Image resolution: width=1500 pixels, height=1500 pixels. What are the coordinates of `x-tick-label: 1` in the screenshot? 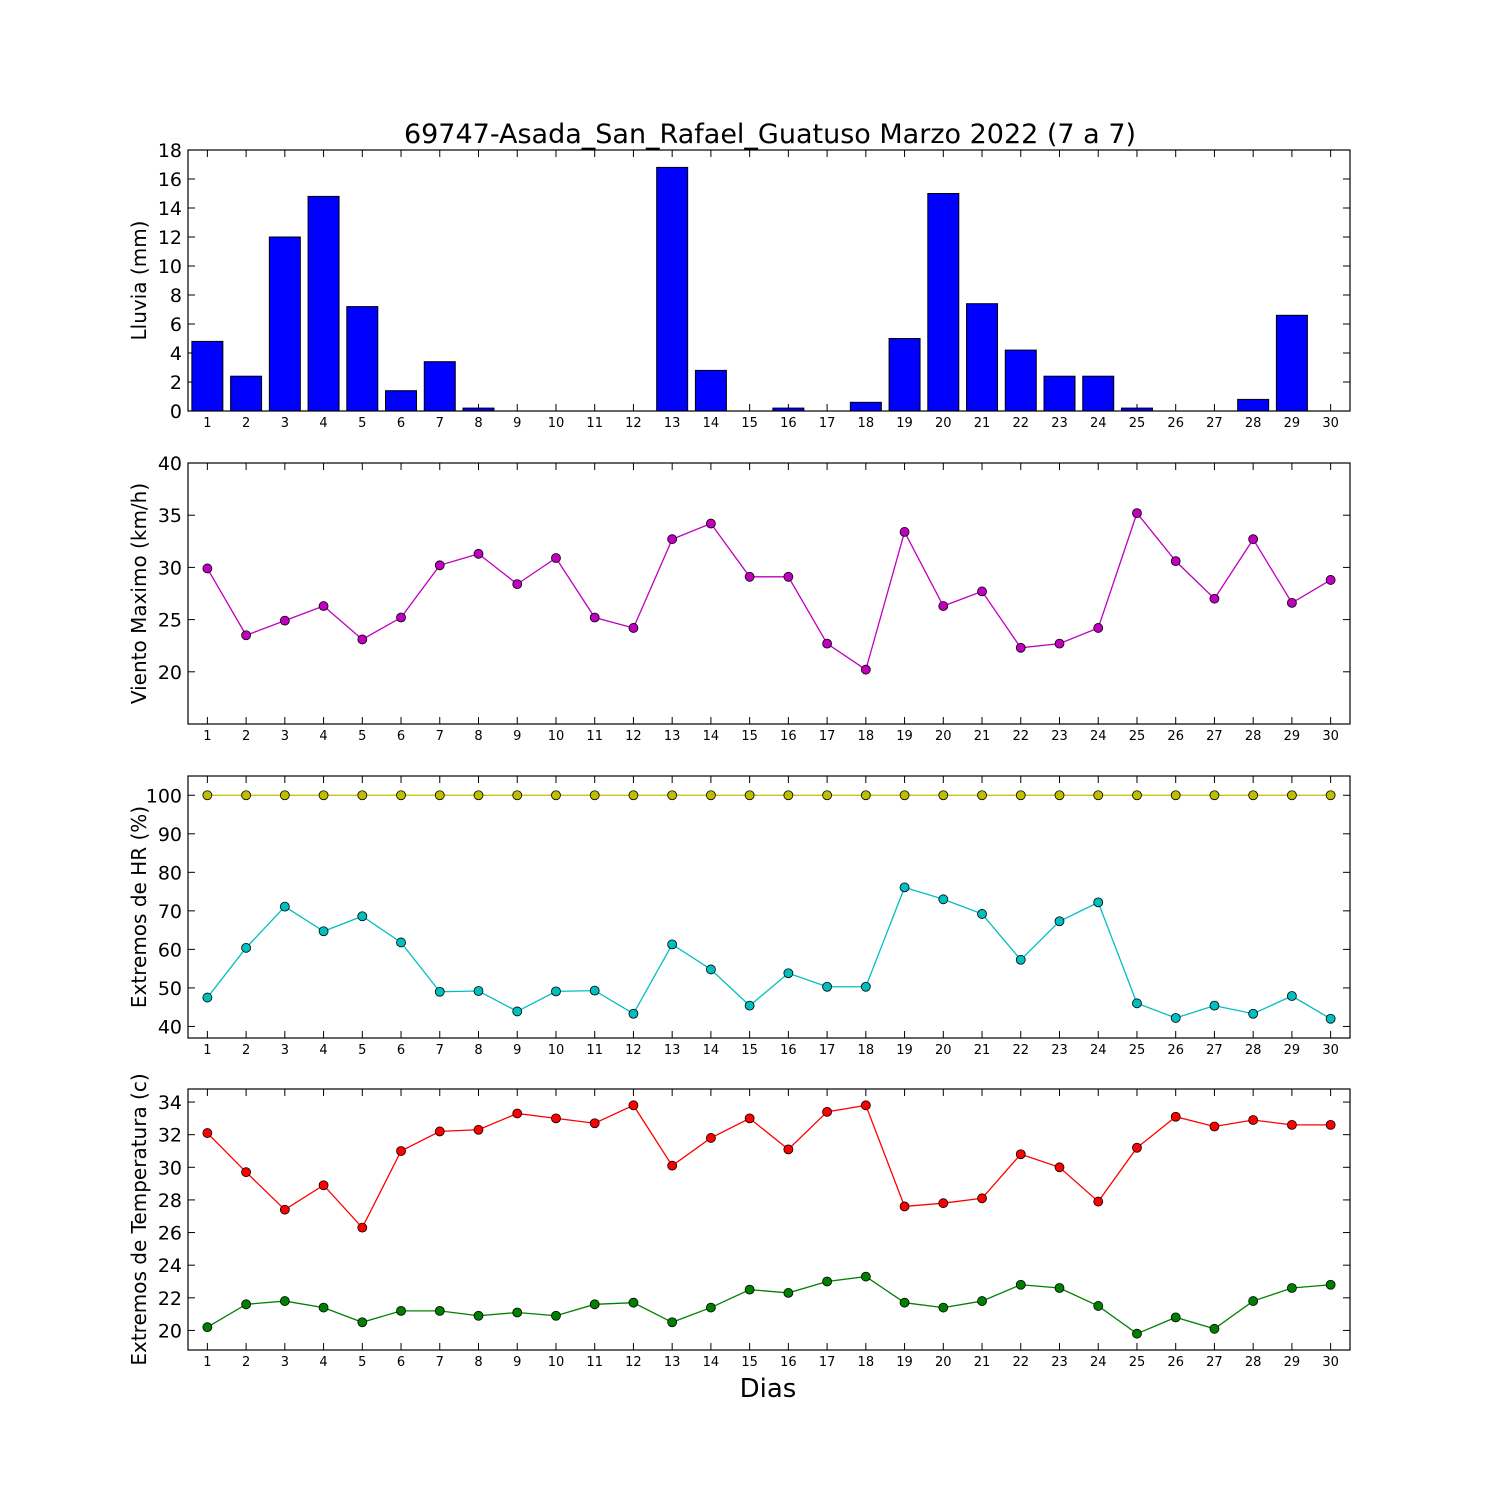 It's located at (207, 1050).